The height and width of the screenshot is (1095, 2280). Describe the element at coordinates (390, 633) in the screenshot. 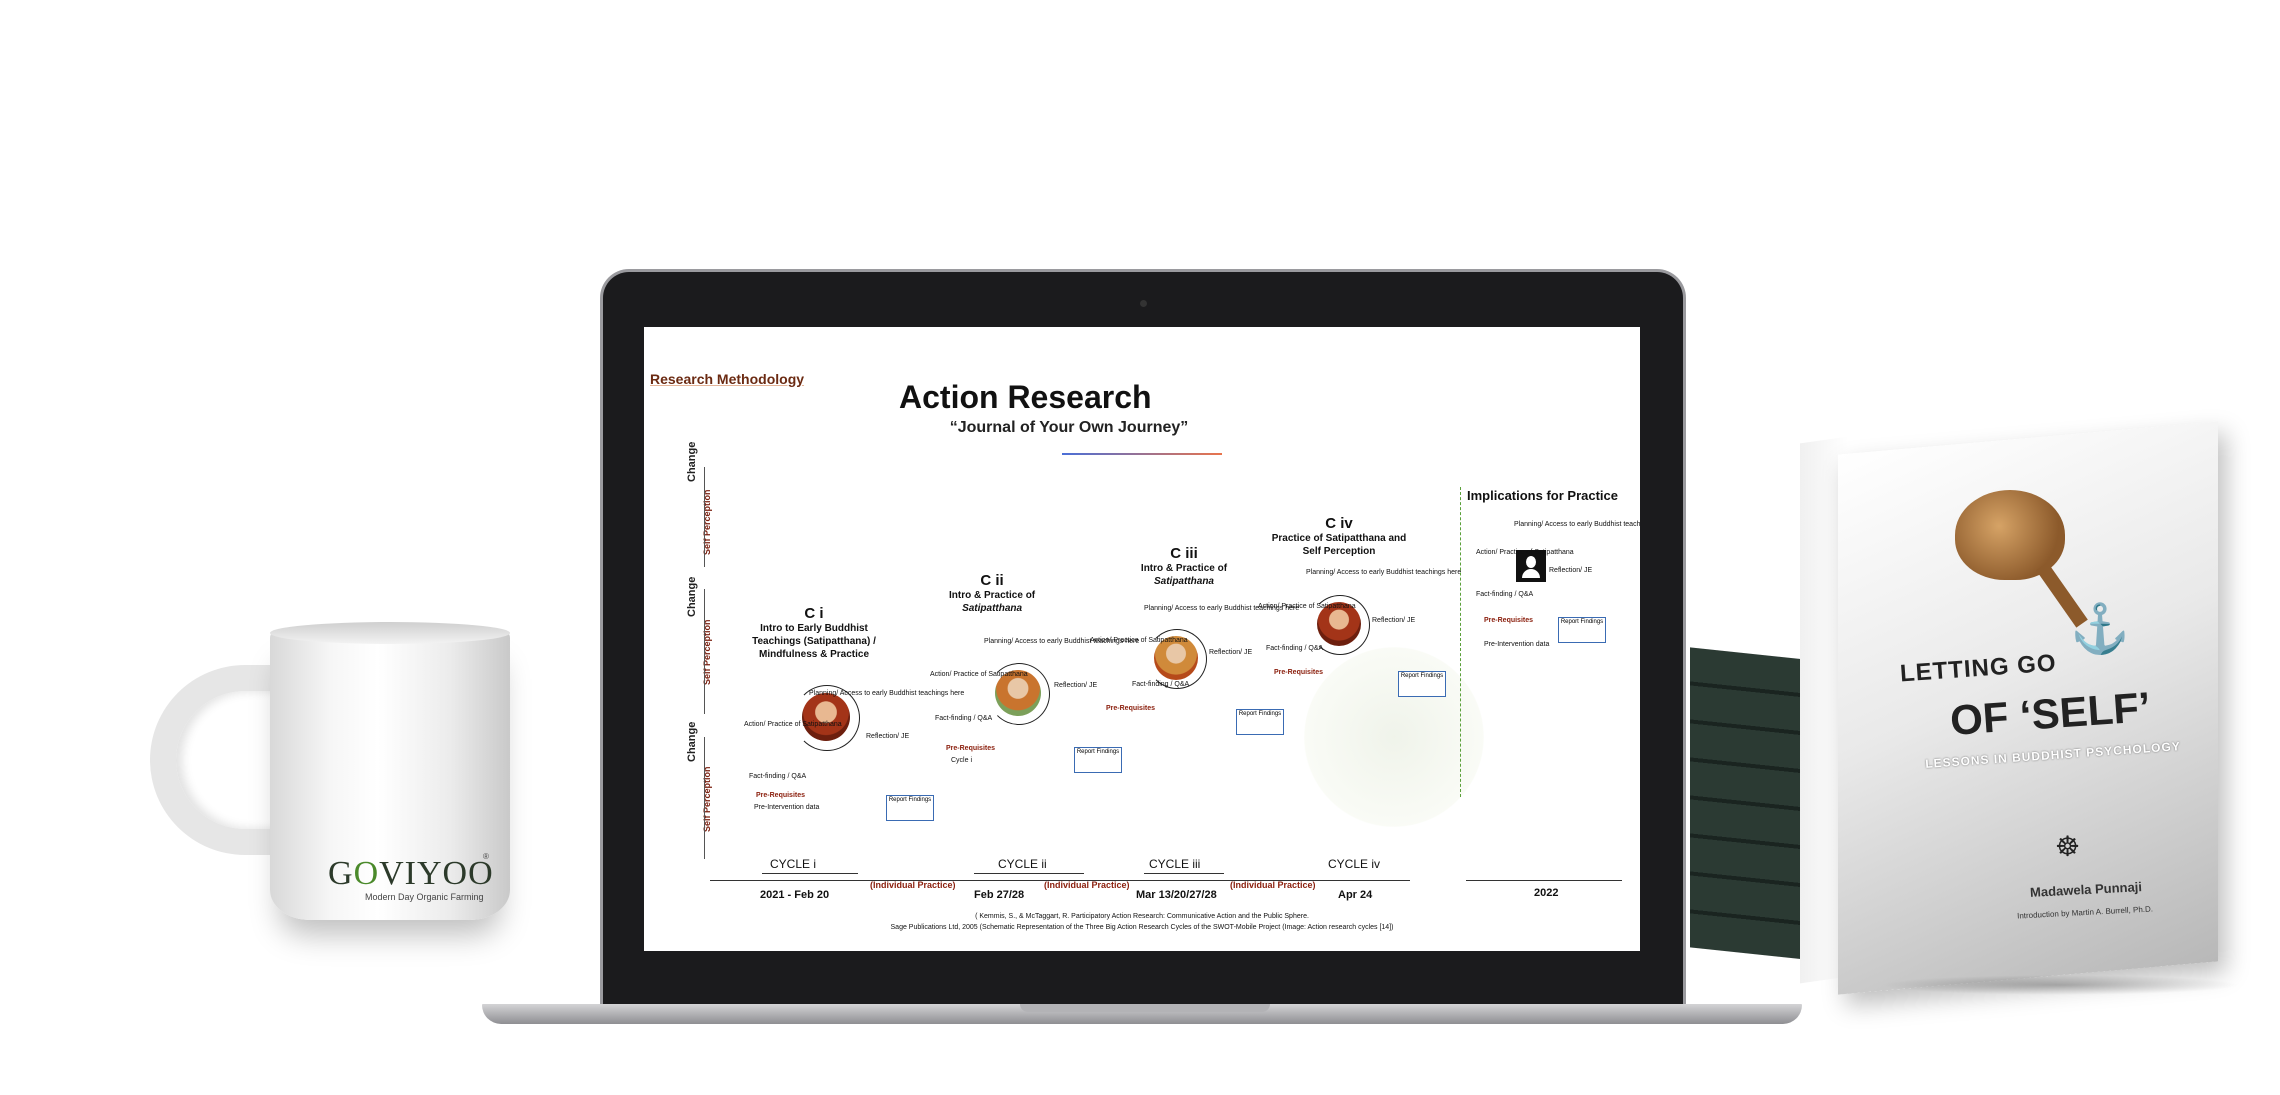

I see `mug-rim` at that location.